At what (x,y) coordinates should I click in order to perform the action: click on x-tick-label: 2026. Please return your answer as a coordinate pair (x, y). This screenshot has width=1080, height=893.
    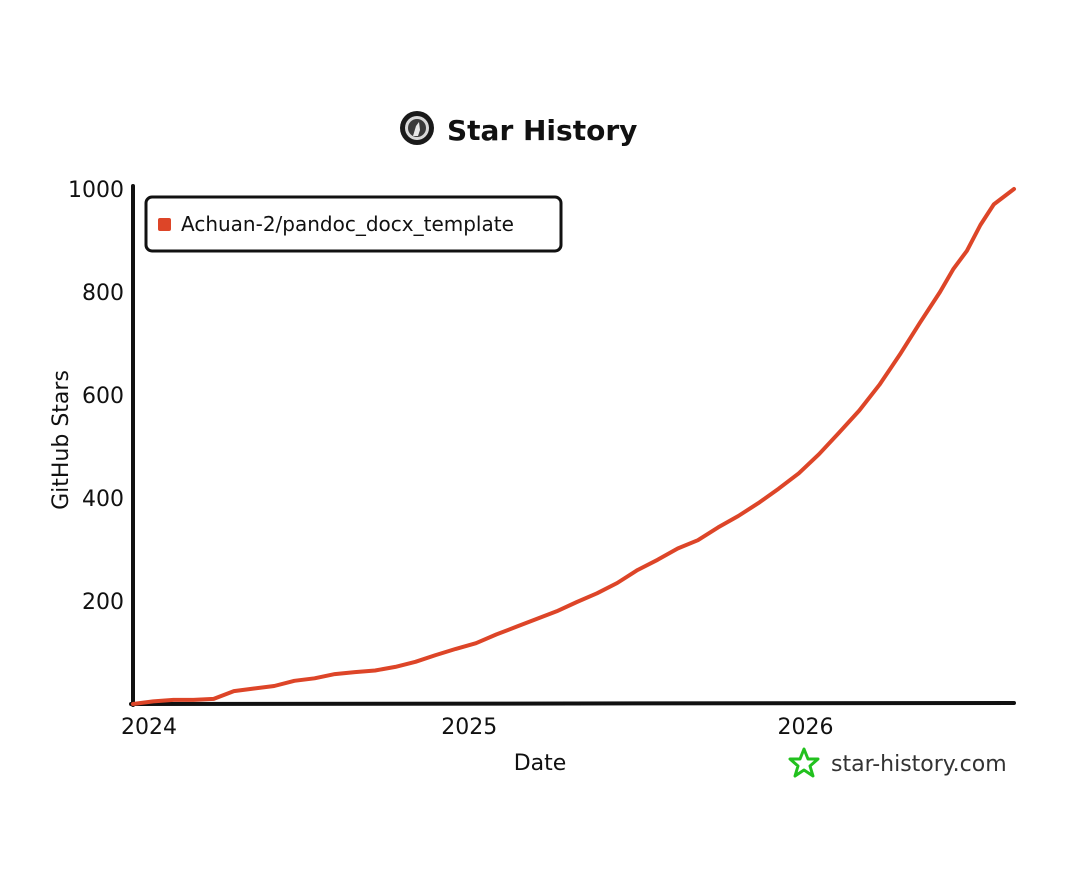
    Looking at the image, I should click on (806, 727).